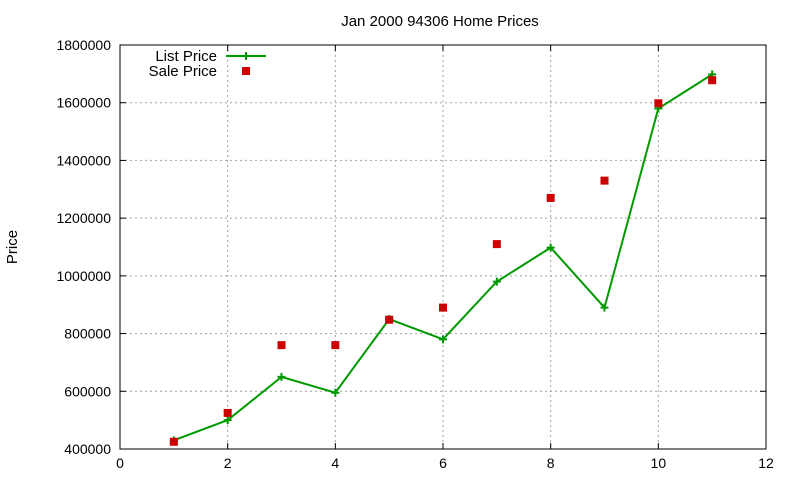  What do you see at coordinates (551, 463) in the screenshot?
I see `x-tick-label: 8` at bounding box center [551, 463].